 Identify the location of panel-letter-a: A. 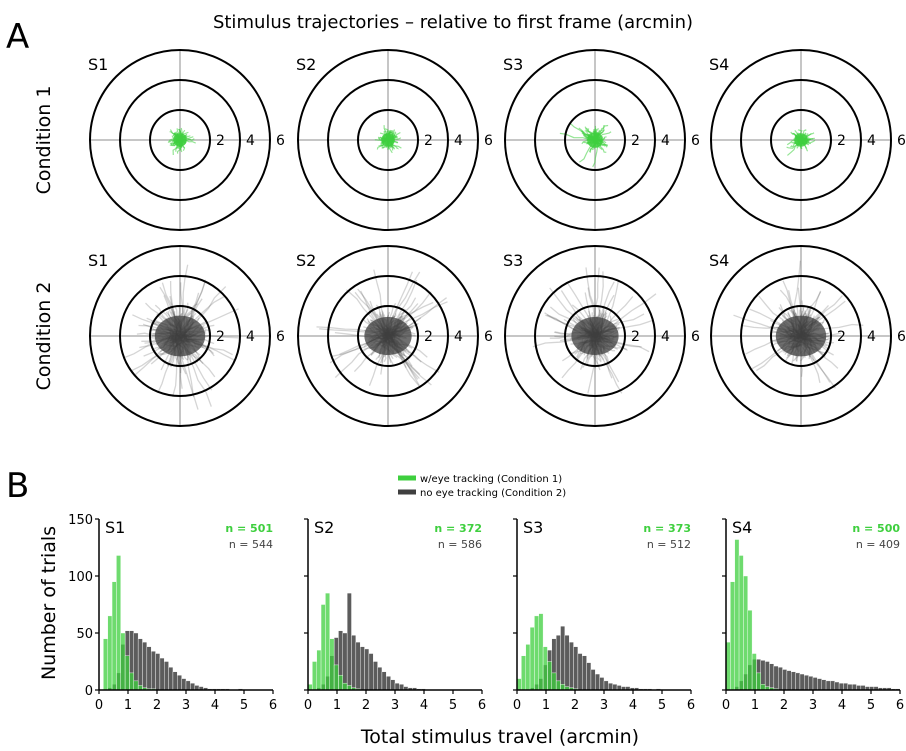
(17, 37).